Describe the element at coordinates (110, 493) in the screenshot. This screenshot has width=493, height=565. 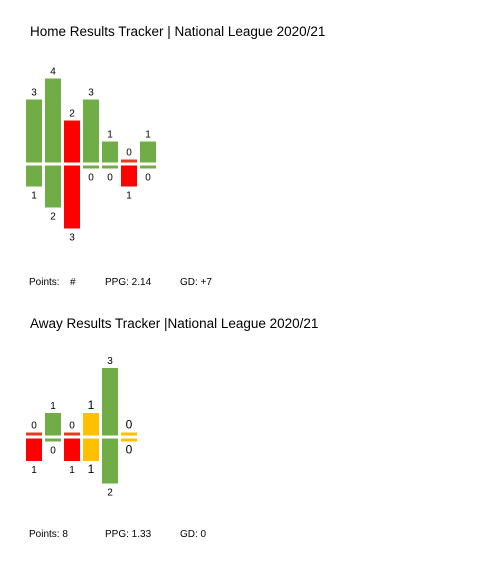
I see `away-goals-against-label-5: 2` at that location.